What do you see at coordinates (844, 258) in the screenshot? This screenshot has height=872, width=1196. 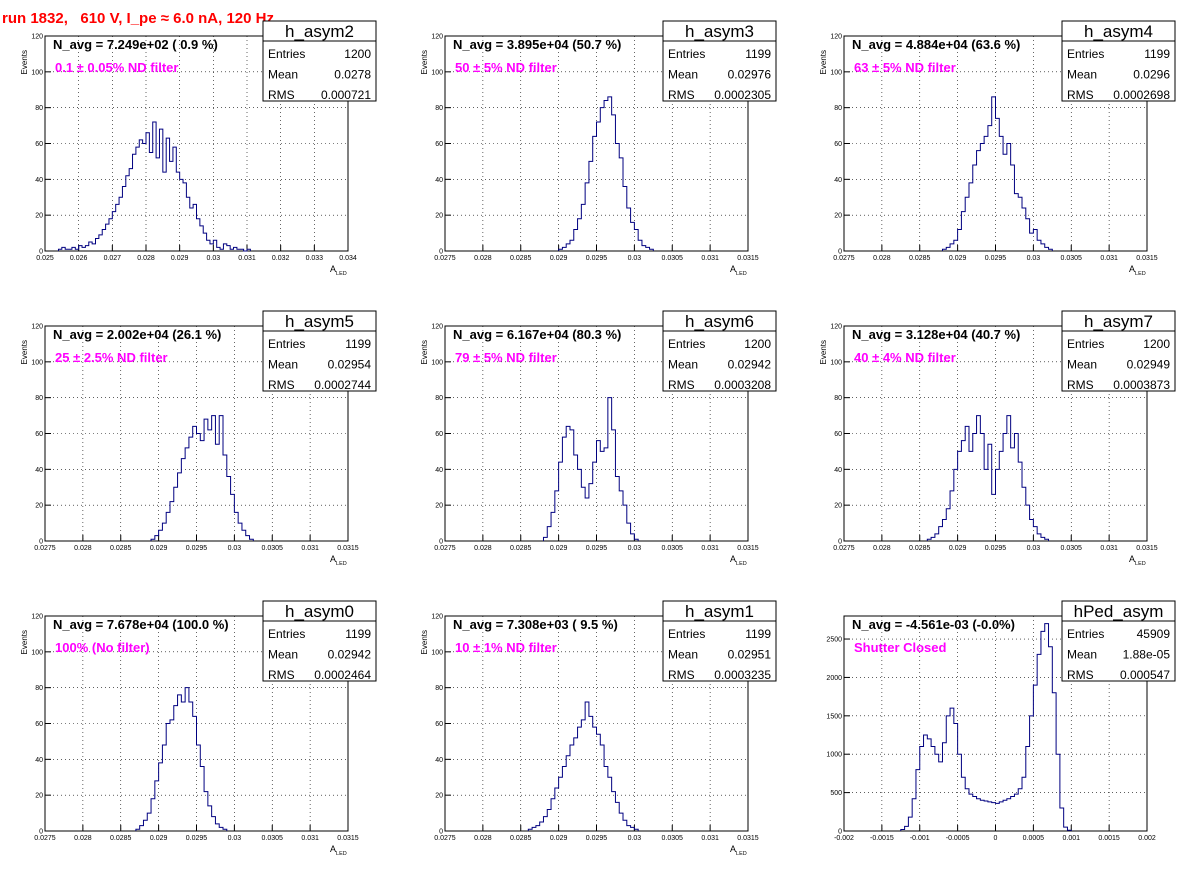 I see `x-tick-label: 0.0275` at bounding box center [844, 258].